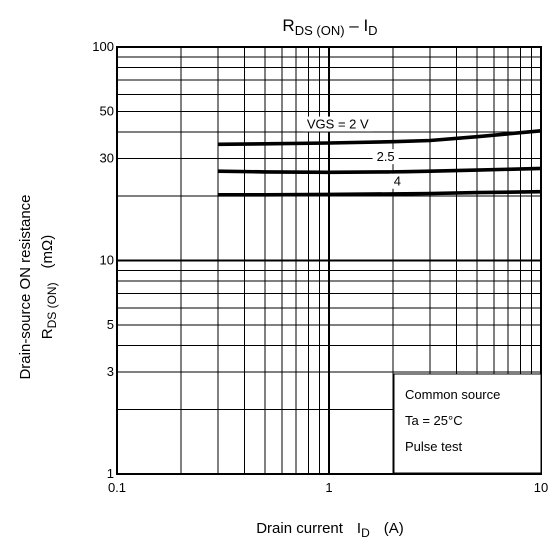  What do you see at coordinates (52, 305) in the screenshot?
I see `y-axis-subscript: DS (ON)` at bounding box center [52, 305].